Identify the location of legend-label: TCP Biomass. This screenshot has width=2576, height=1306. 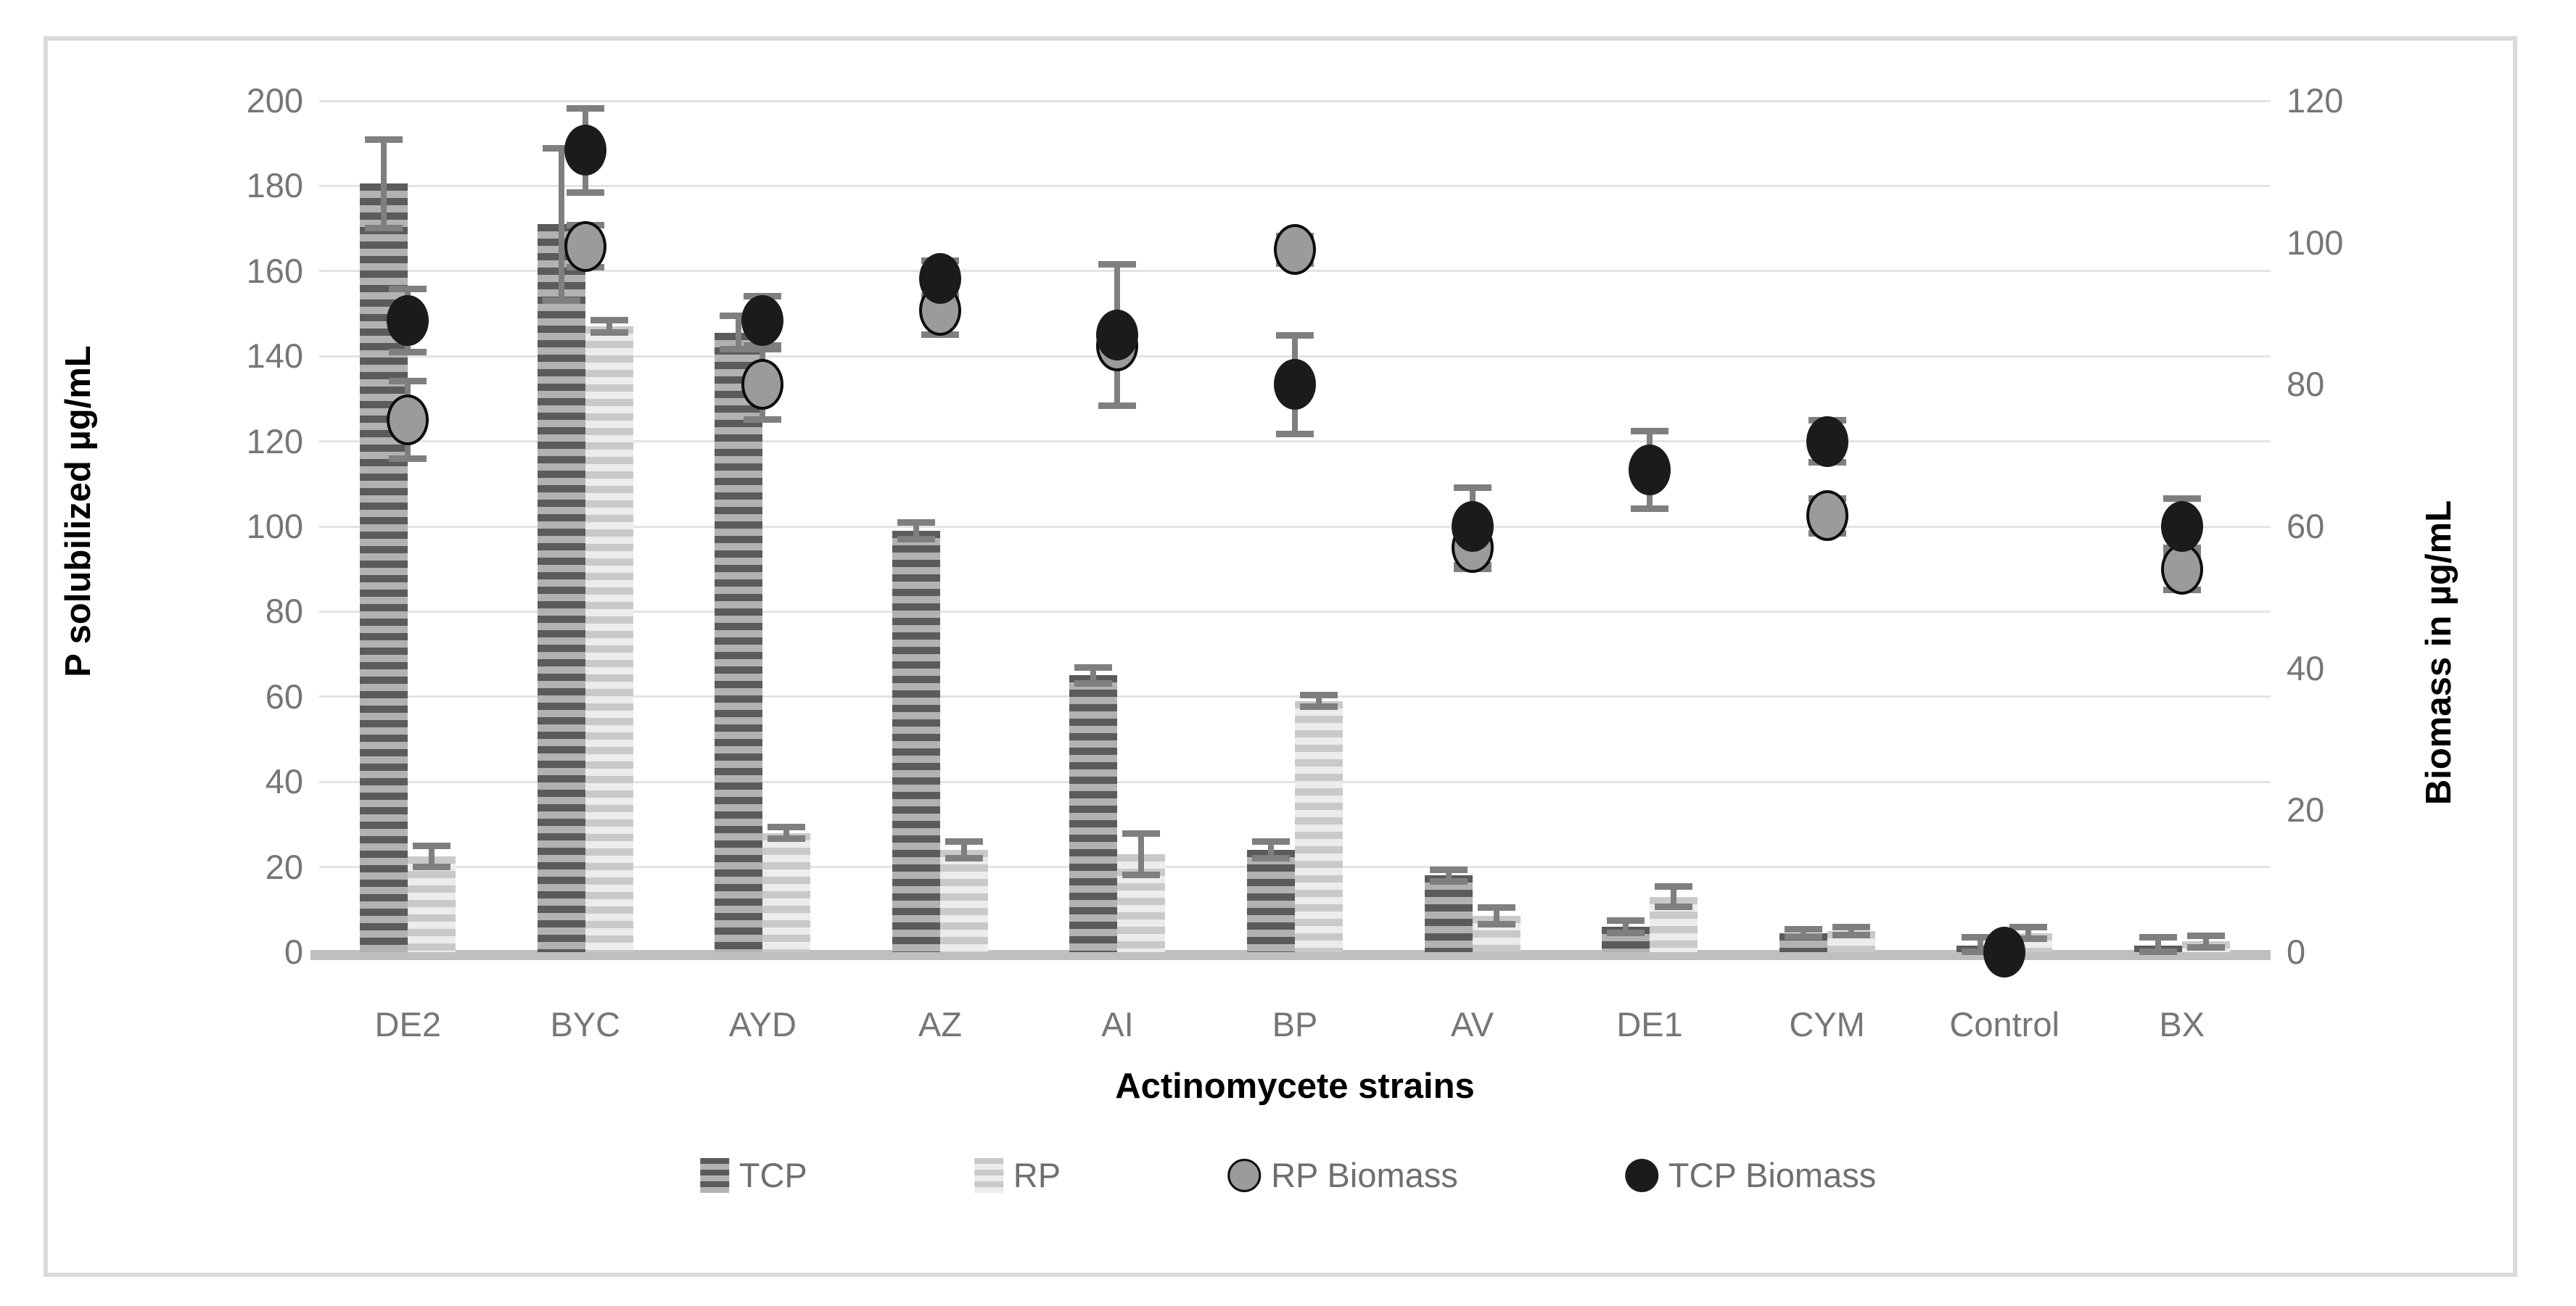
(1773, 1175).